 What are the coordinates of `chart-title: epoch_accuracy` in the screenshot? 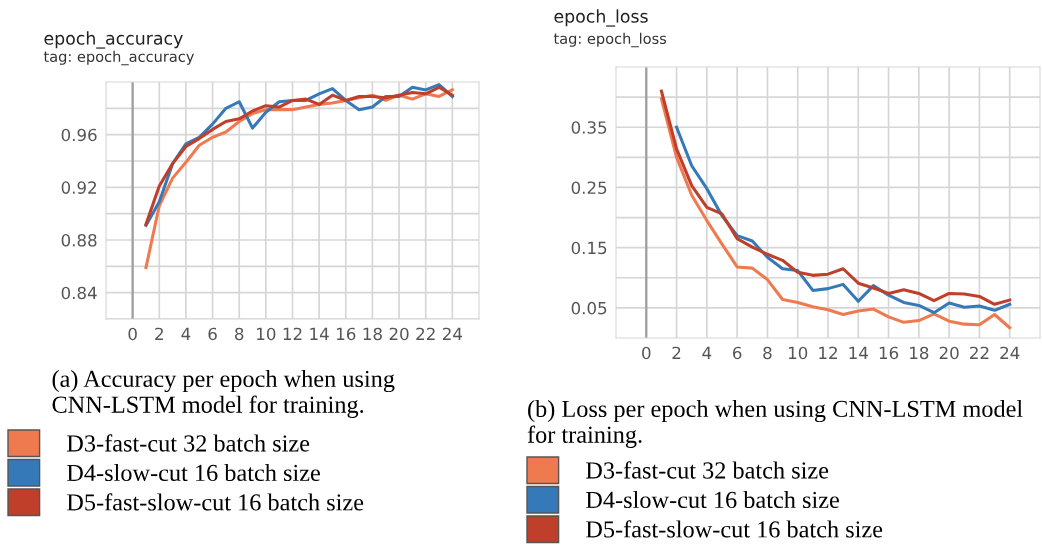 It's located at (113, 40).